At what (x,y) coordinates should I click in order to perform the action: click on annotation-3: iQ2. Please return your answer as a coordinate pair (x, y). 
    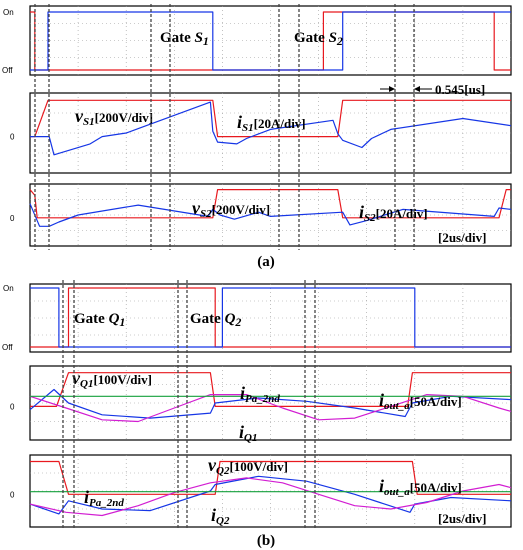
    Looking at the image, I should click on (220, 516).